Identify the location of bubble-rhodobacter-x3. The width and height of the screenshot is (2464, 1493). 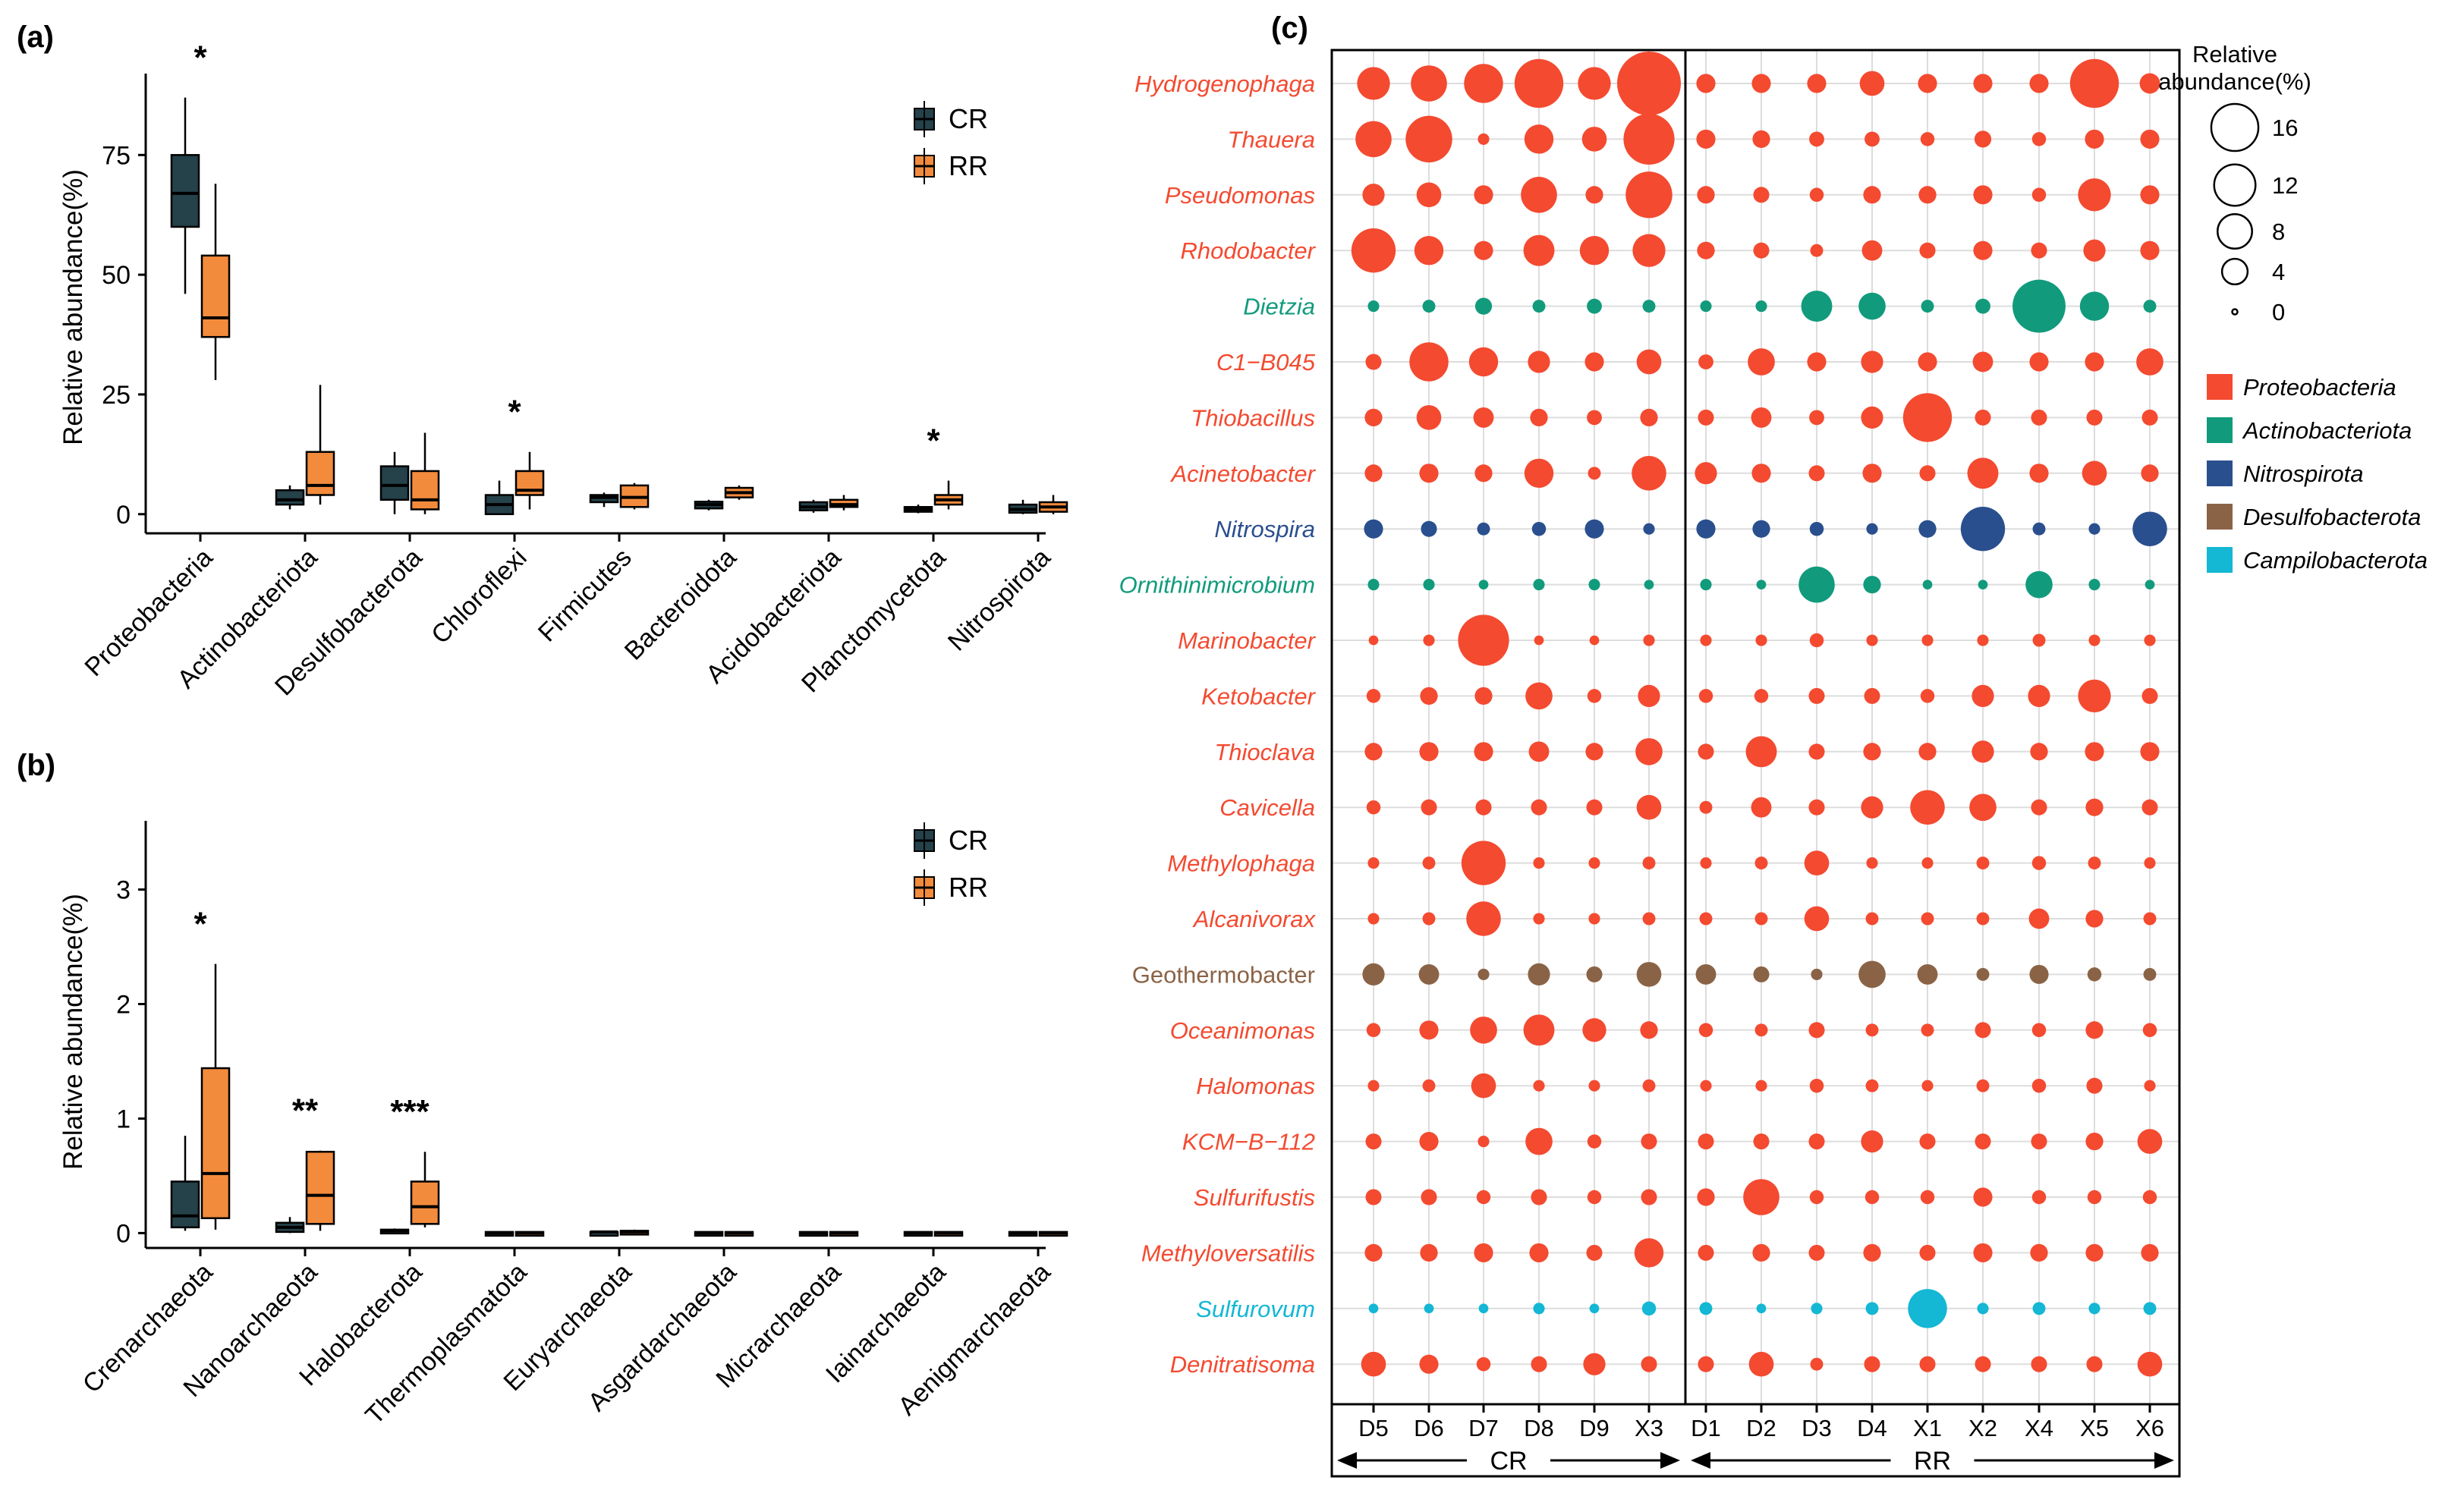
(1649, 251).